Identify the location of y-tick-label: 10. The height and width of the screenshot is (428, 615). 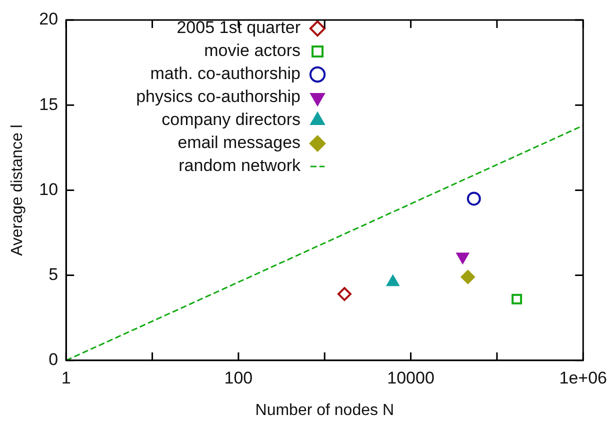
(48, 189).